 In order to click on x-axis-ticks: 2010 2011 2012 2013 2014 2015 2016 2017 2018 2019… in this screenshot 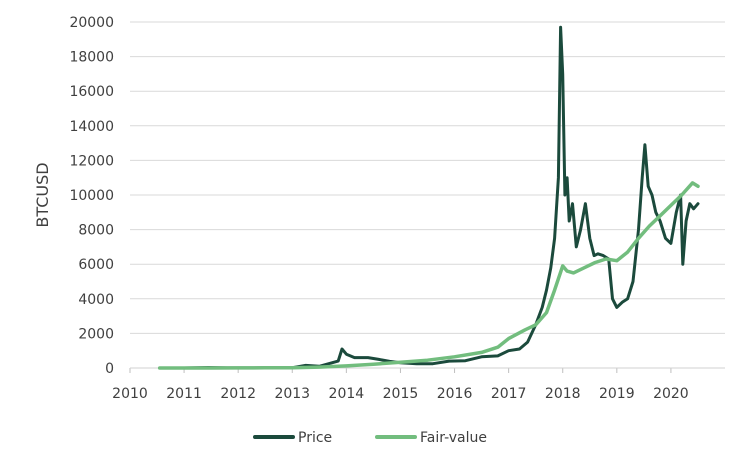, I will do `click(400, 385)`.